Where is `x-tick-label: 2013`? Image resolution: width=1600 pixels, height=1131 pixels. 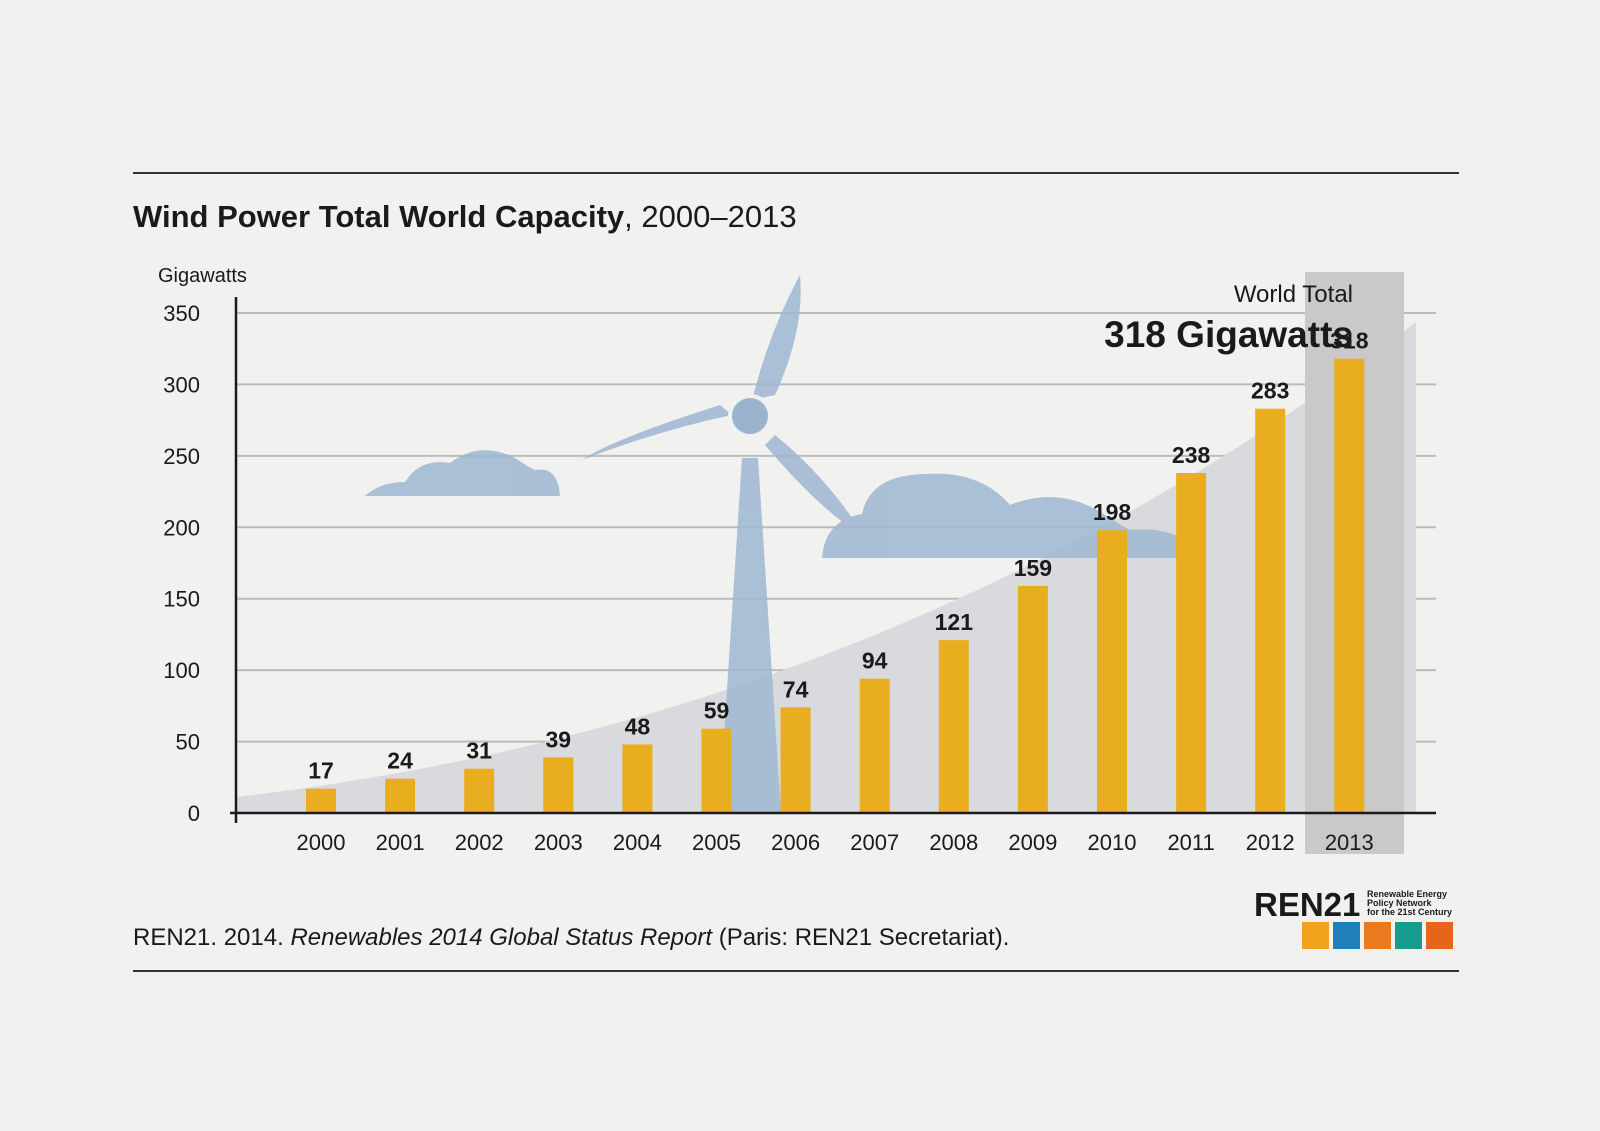
x-tick-label: 2013 is located at coordinates (1349, 842).